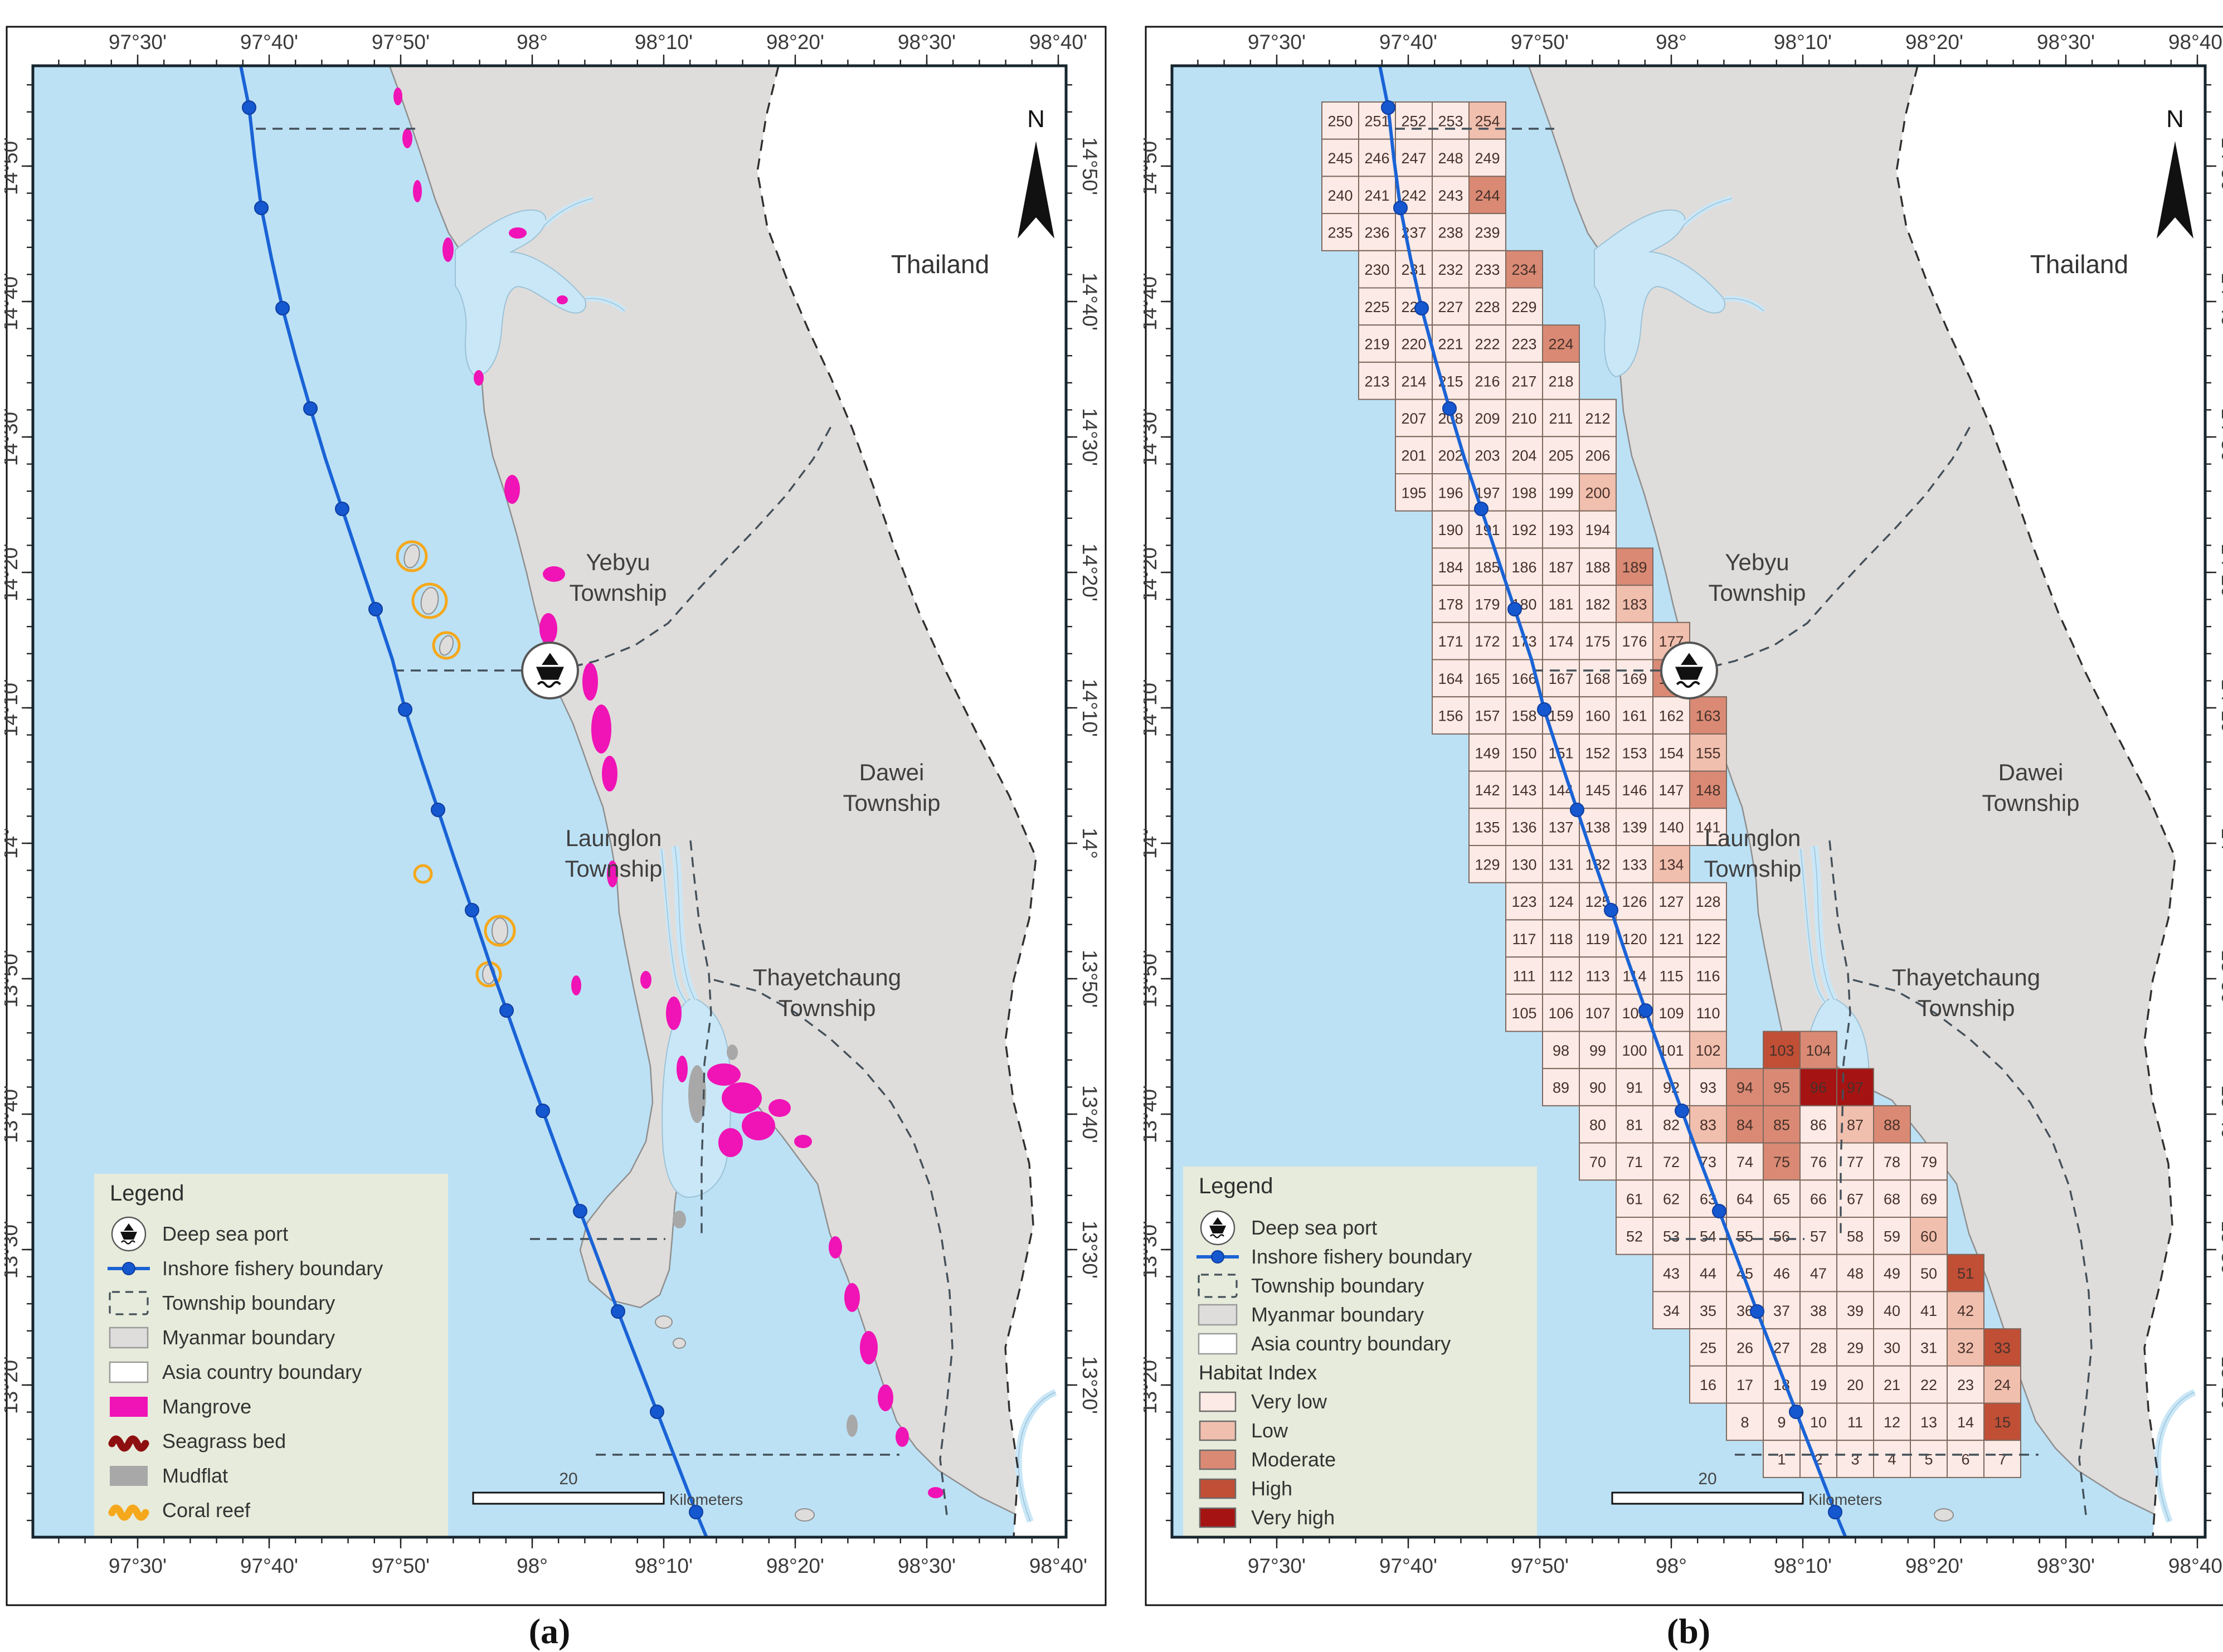 The image size is (2223, 1652). What do you see at coordinates (1746, 1489) in the screenshot?
I see `scale-bar: 20 Kilometers` at bounding box center [1746, 1489].